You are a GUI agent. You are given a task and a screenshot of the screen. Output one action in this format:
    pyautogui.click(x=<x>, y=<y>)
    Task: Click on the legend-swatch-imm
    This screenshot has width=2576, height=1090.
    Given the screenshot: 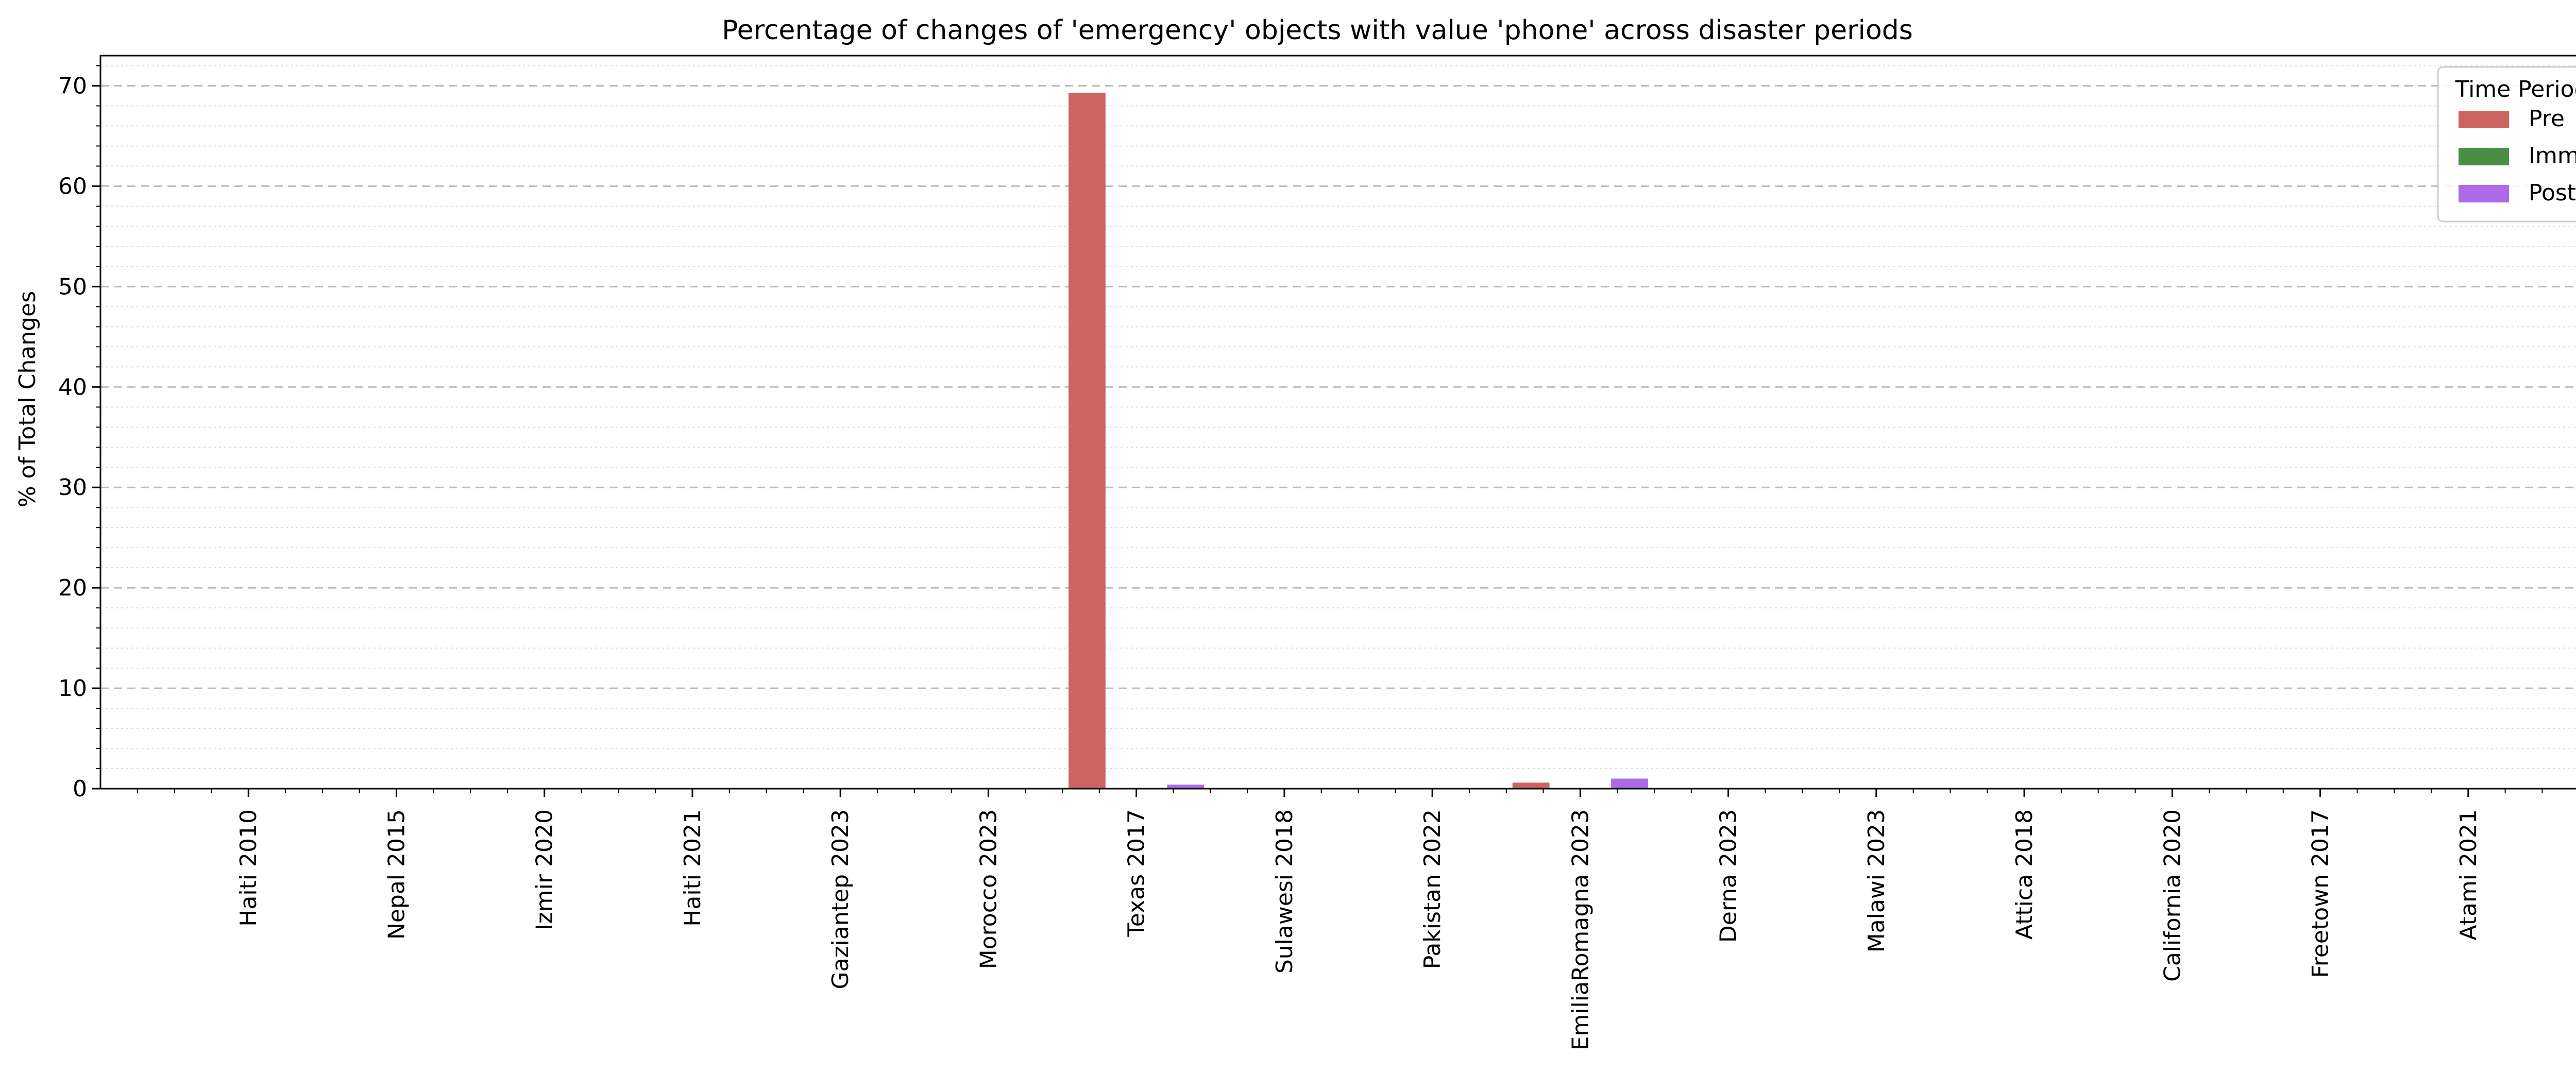 What is the action you would take?
    pyautogui.click(x=2484, y=157)
    